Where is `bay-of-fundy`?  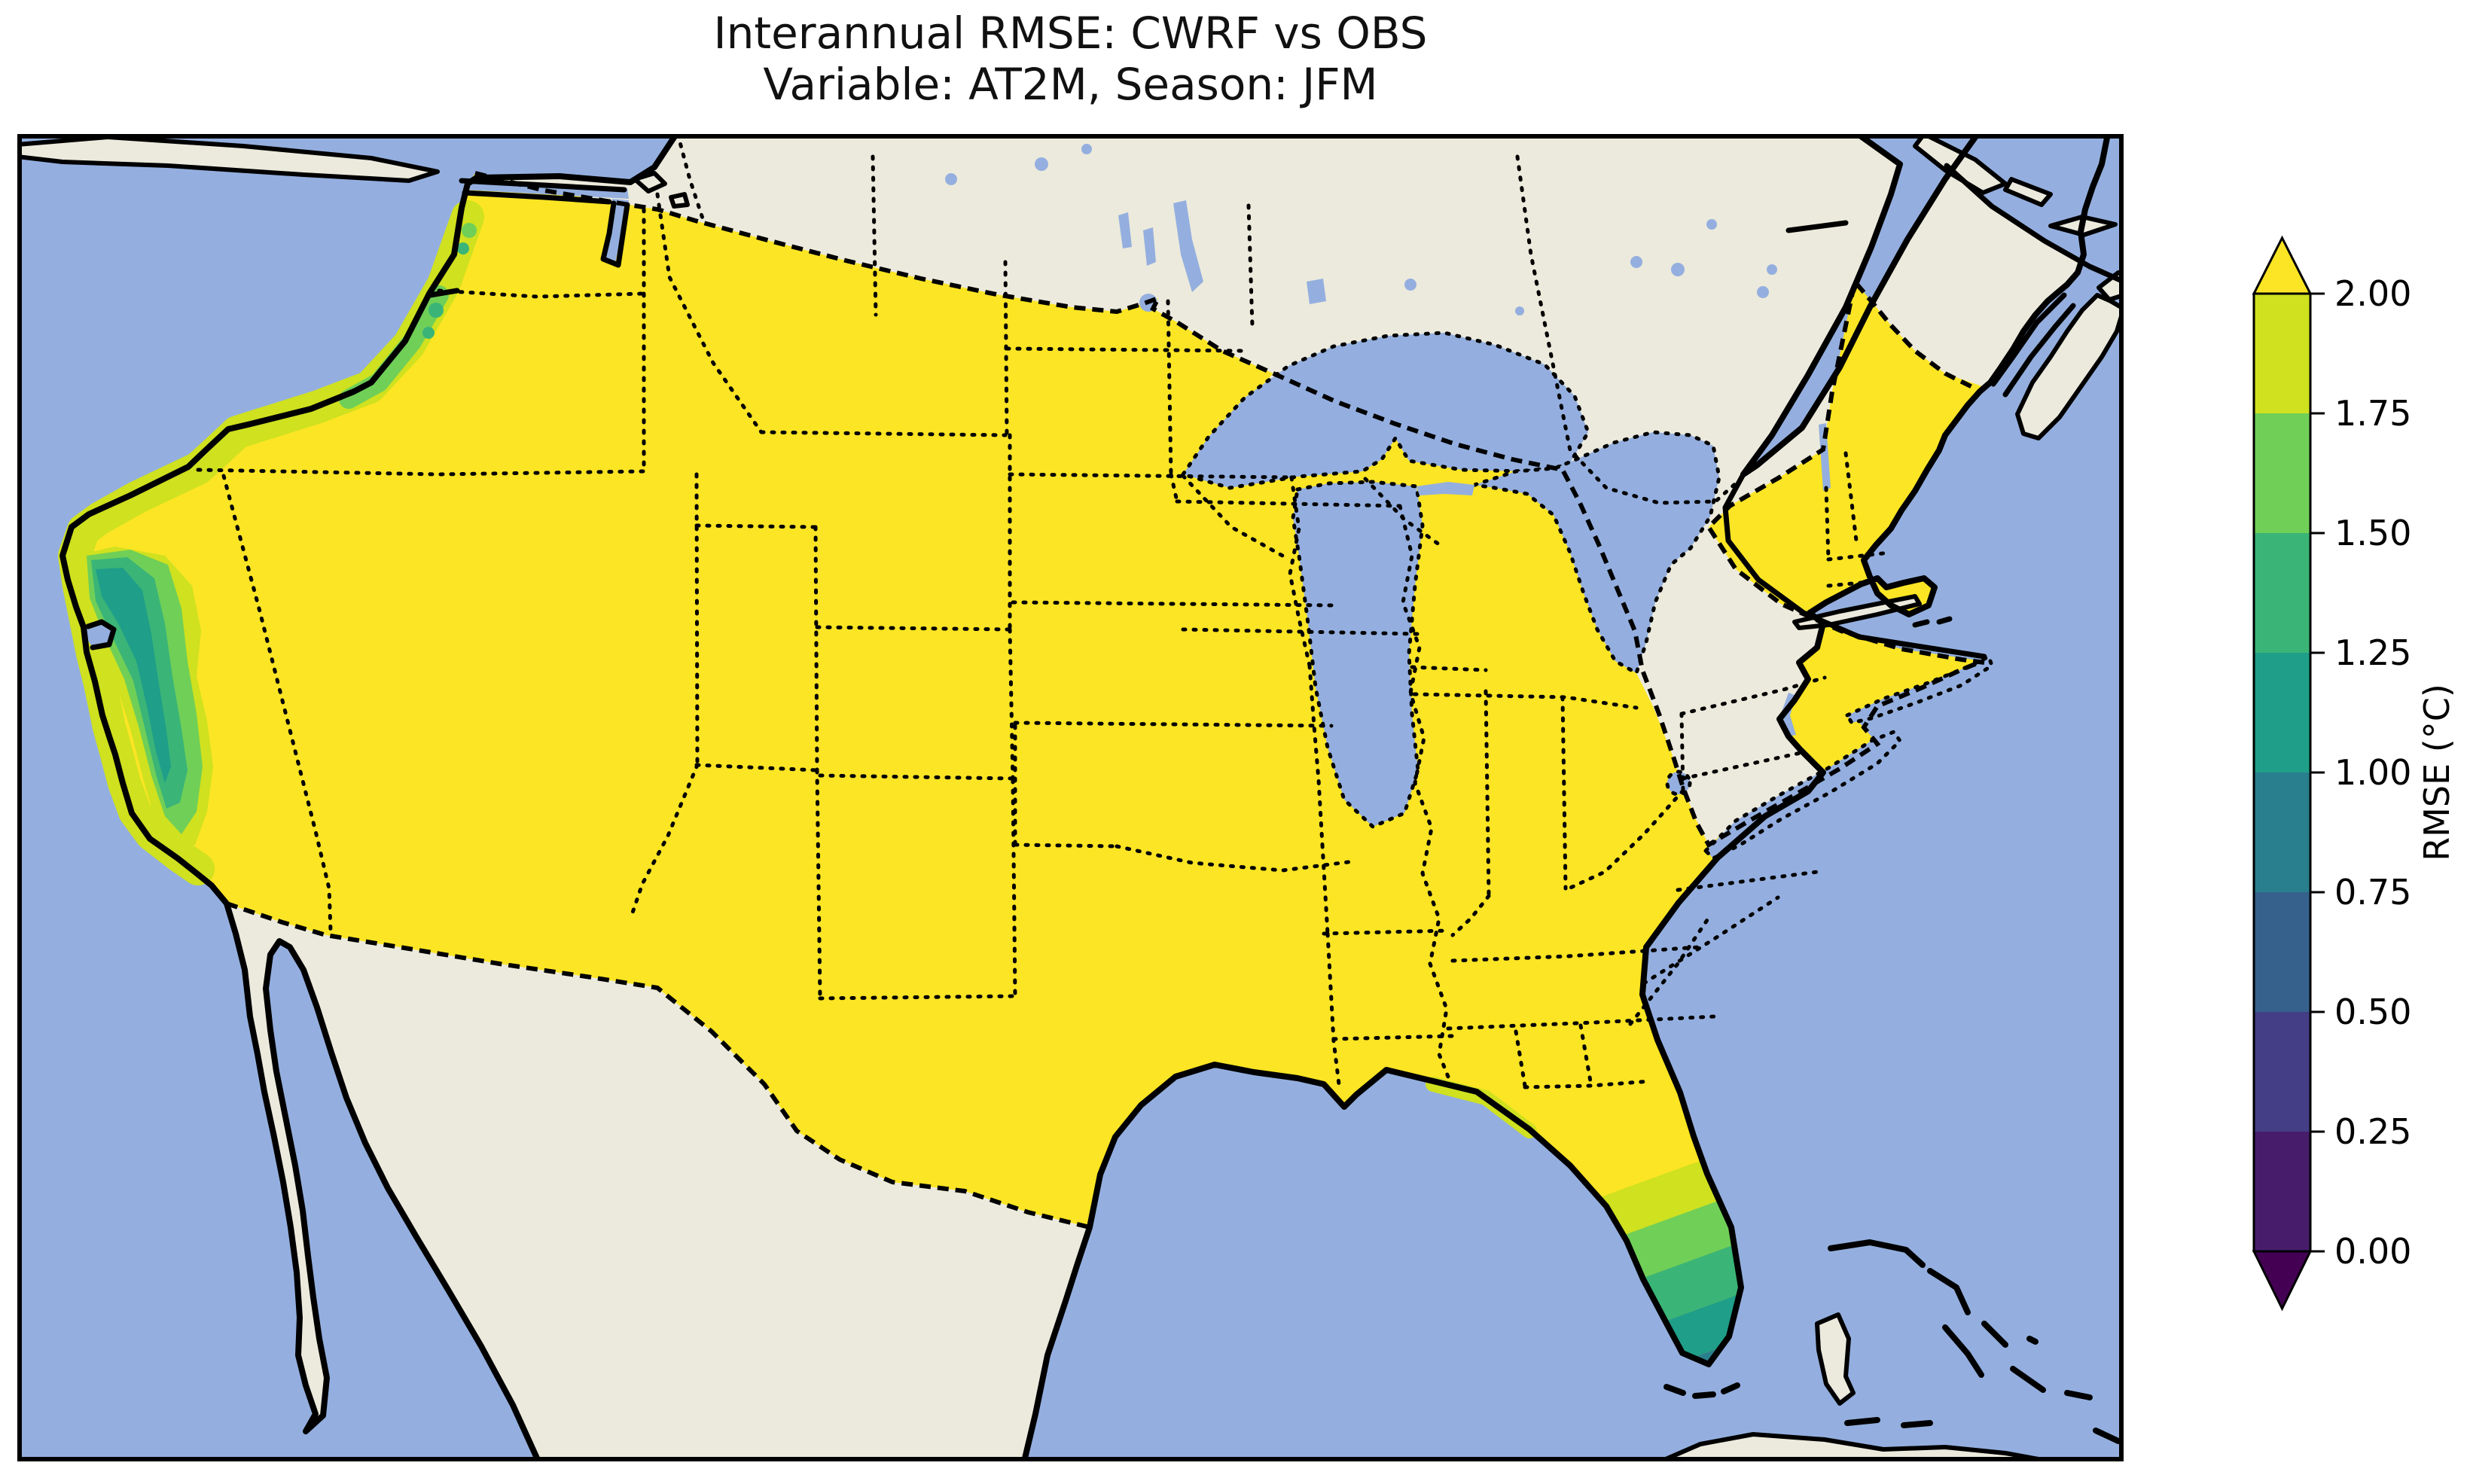 bay-of-fundy is located at coordinates (2032, 345).